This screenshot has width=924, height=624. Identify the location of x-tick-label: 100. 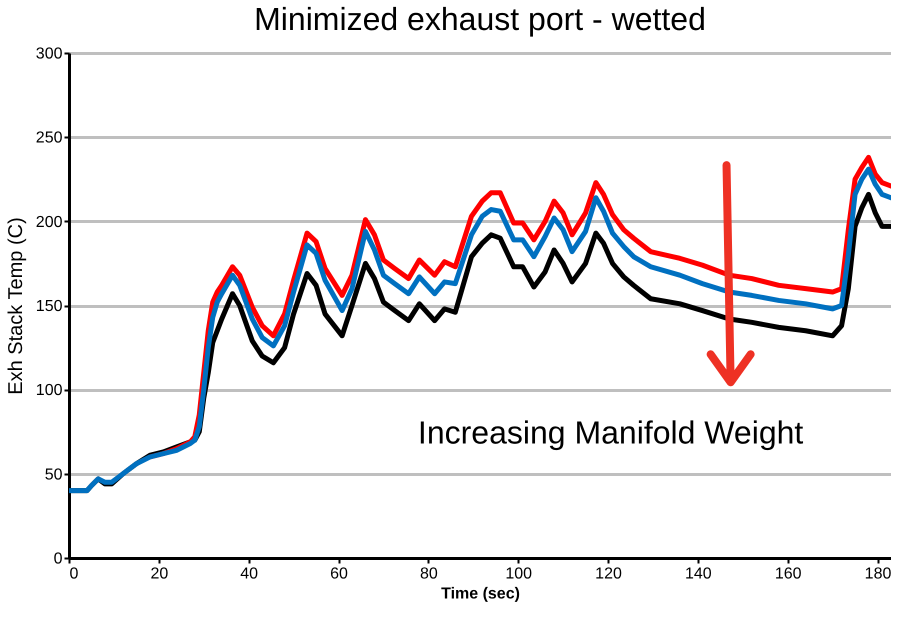
(518, 574).